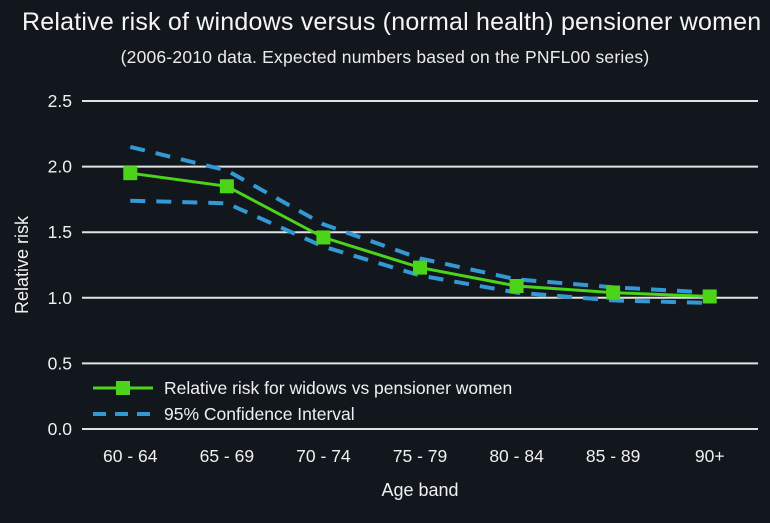 Image resolution: width=770 pixels, height=523 pixels. Describe the element at coordinates (259, 414) in the screenshot. I see `legend-label-confidence-interval: 95% Confidence Interval` at that location.